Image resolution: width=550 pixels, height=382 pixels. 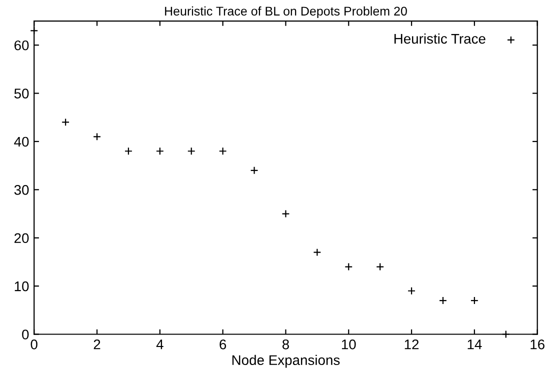 What do you see at coordinates (285, 344) in the screenshot?
I see `x-tick-label: 8` at bounding box center [285, 344].